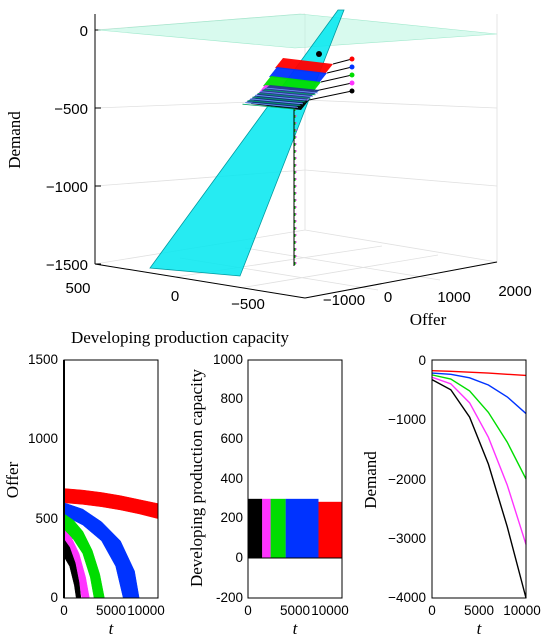  What do you see at coordinates (112, 628) in the screenshot?
I see `offer-x-label: t` at bounding box center [112, 628].